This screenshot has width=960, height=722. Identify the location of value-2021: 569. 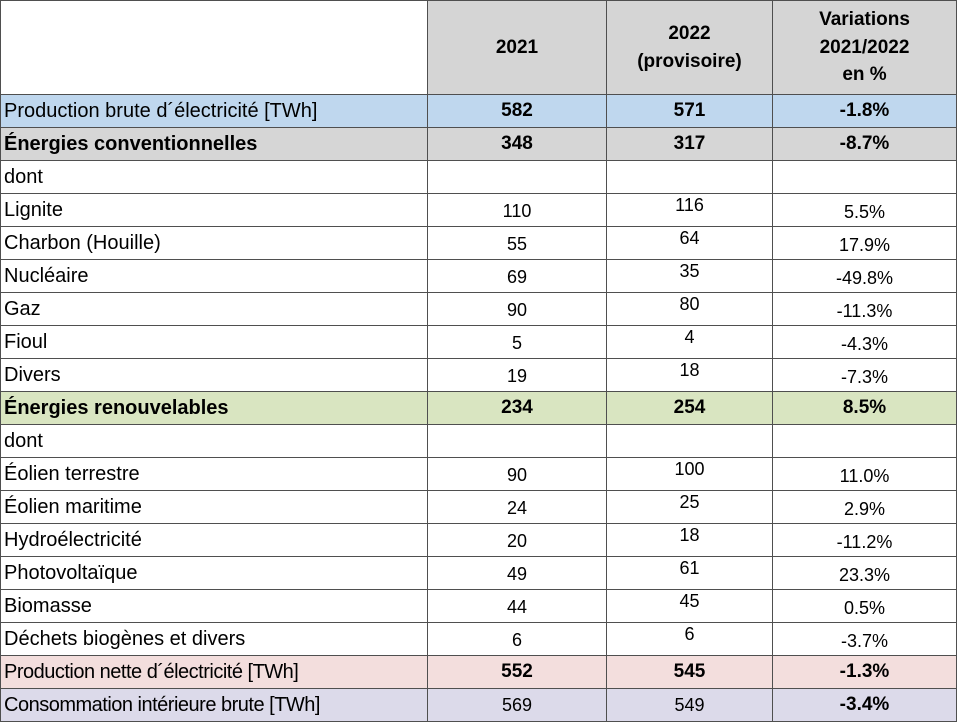
(517, 705).